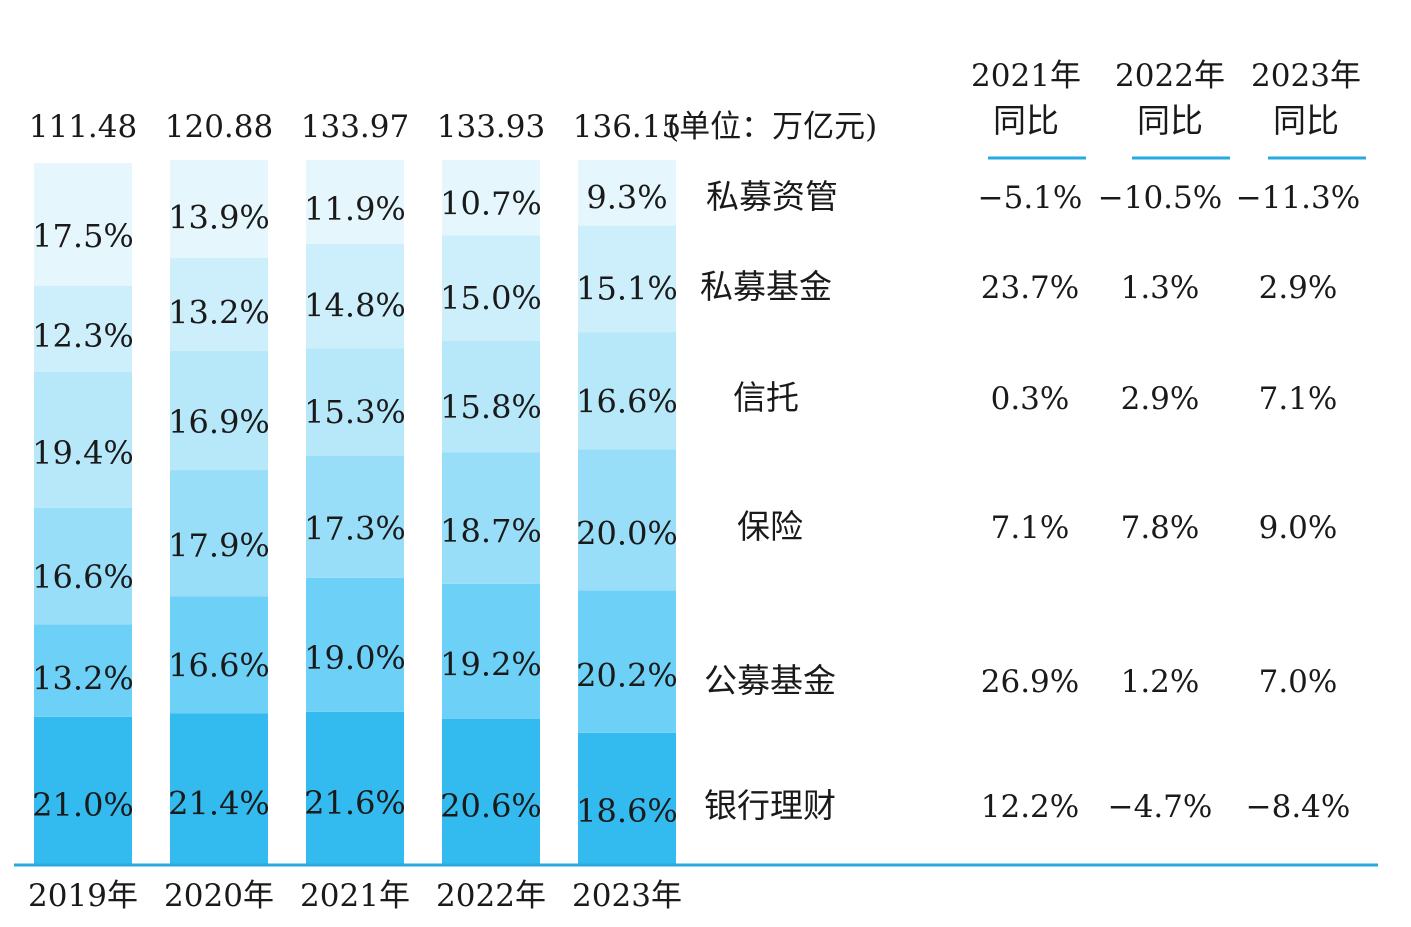  Describe the element at coordinates (1298, 528) in the screenshot. I see `yoy-value: 9.0%` at that location.